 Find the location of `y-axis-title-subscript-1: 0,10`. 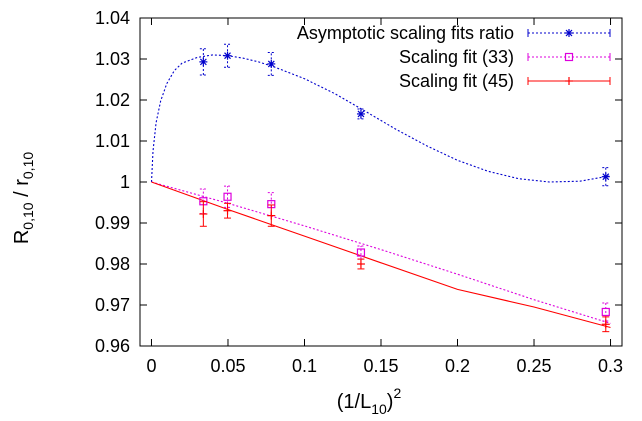

y-axis-title-subscript-1: 0,10 is located at coordinates (28, 215).